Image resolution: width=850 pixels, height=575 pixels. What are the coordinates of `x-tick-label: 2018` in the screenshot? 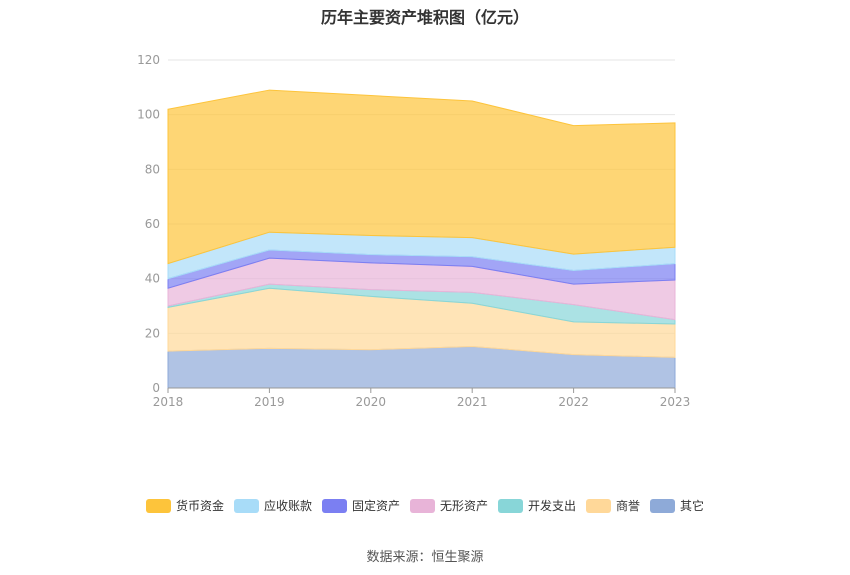 It's located at (168, 402).